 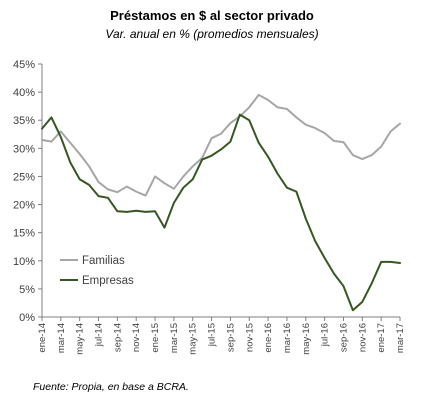 I want to click on x-tick-label: may-14, so click(x=80, y=339).